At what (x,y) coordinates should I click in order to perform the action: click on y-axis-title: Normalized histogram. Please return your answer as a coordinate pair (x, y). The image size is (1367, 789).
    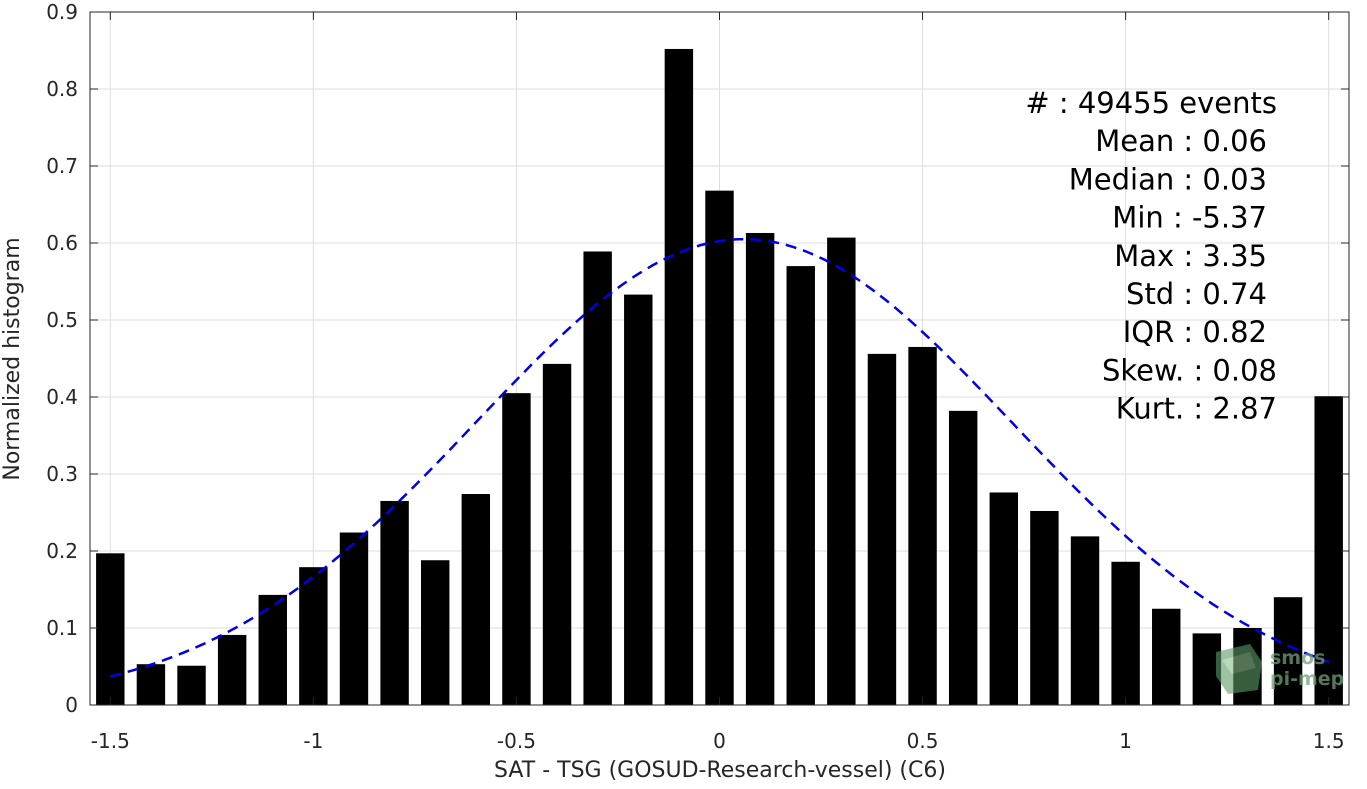
    Looking at the image, I should click on (12, 358).